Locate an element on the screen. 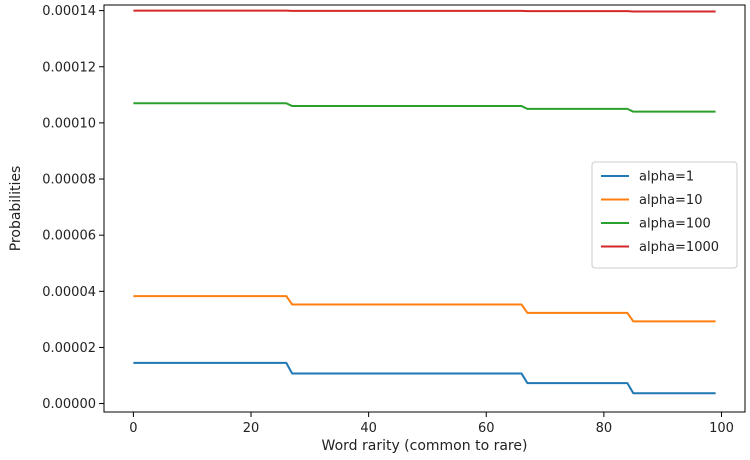  x-tick-label: 20 is located at coordinates (251, 428).